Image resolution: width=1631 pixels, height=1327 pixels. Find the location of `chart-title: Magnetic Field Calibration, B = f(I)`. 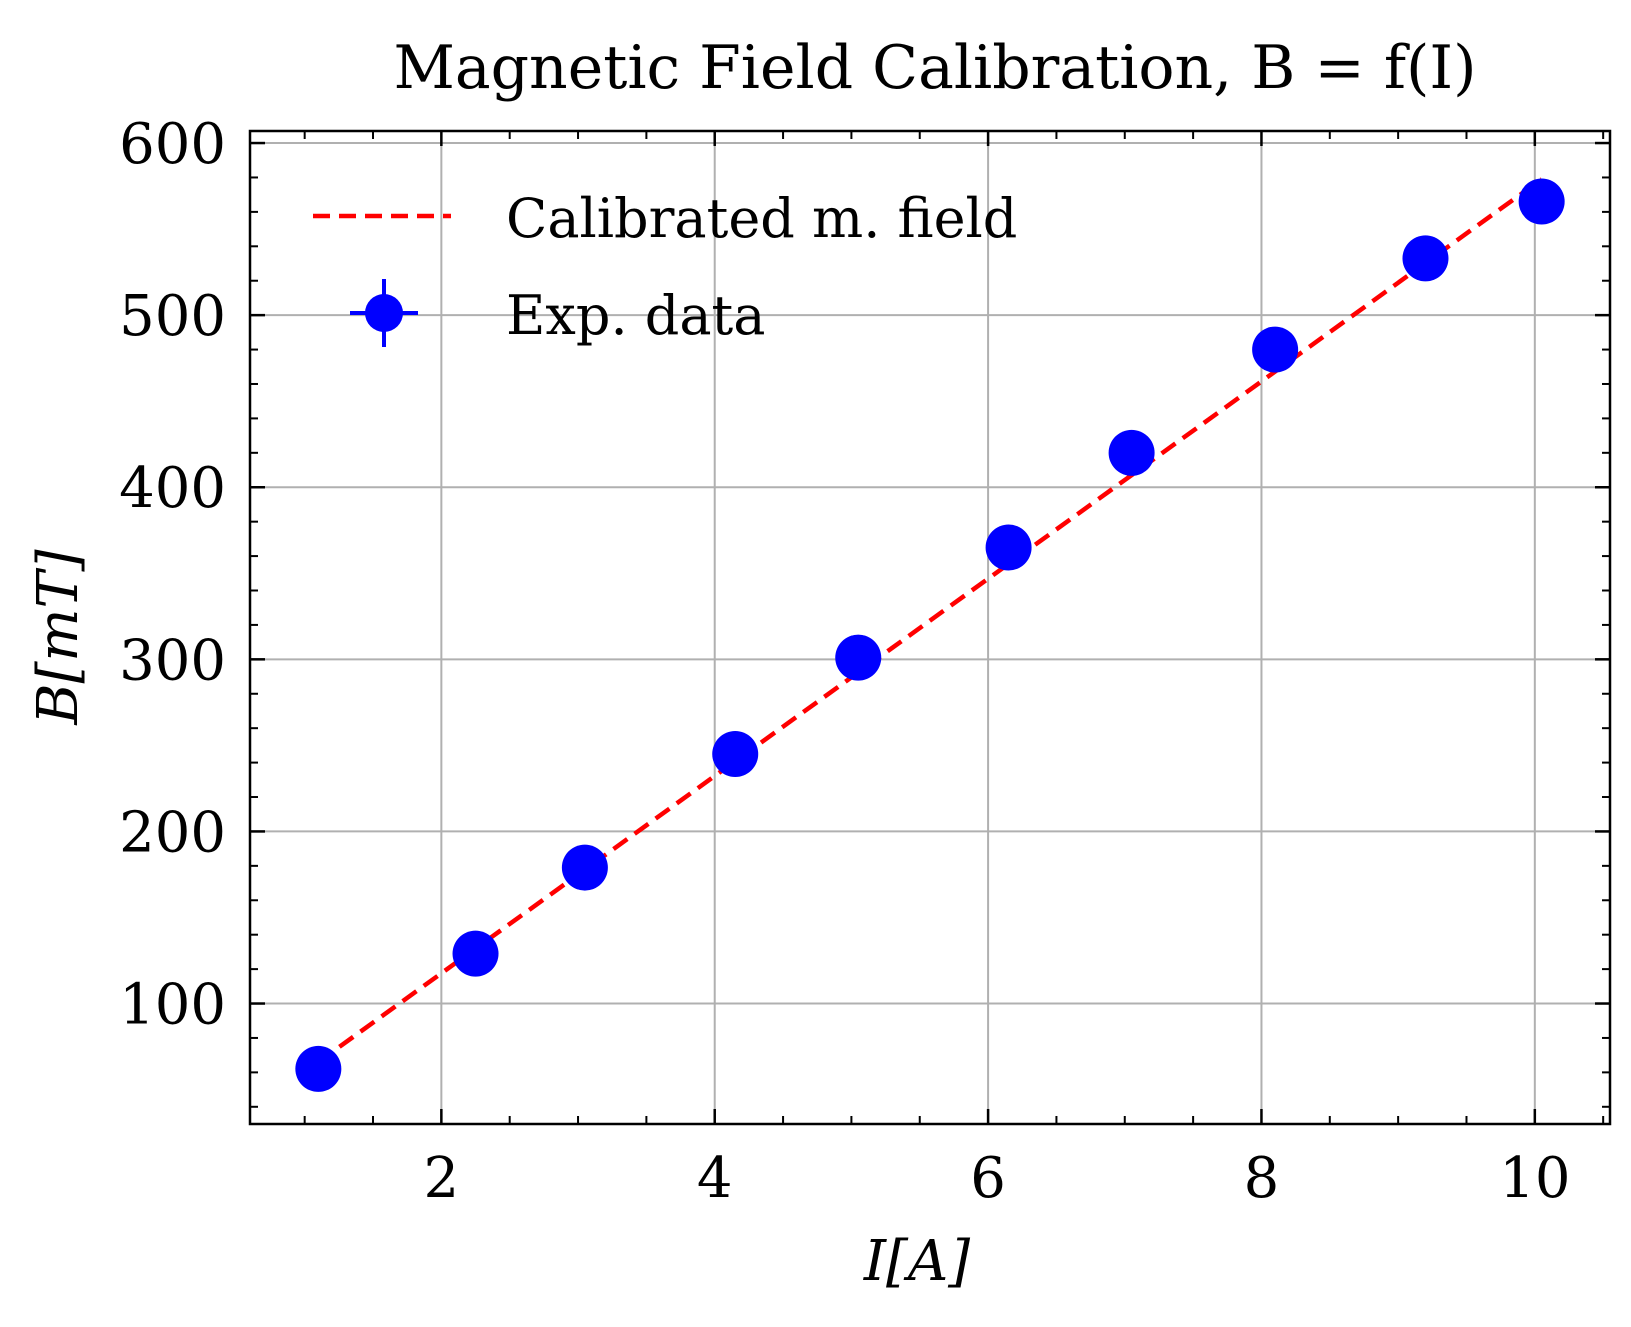

chart-title: Magnetic Field Calibration, B = f(I) is located at coordinates (934, 68).